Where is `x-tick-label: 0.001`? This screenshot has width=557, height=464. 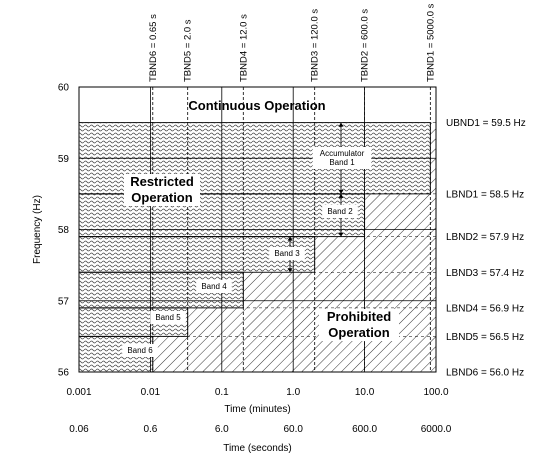 x-tick-label: 0.001 is located at coordinates (78, 392).